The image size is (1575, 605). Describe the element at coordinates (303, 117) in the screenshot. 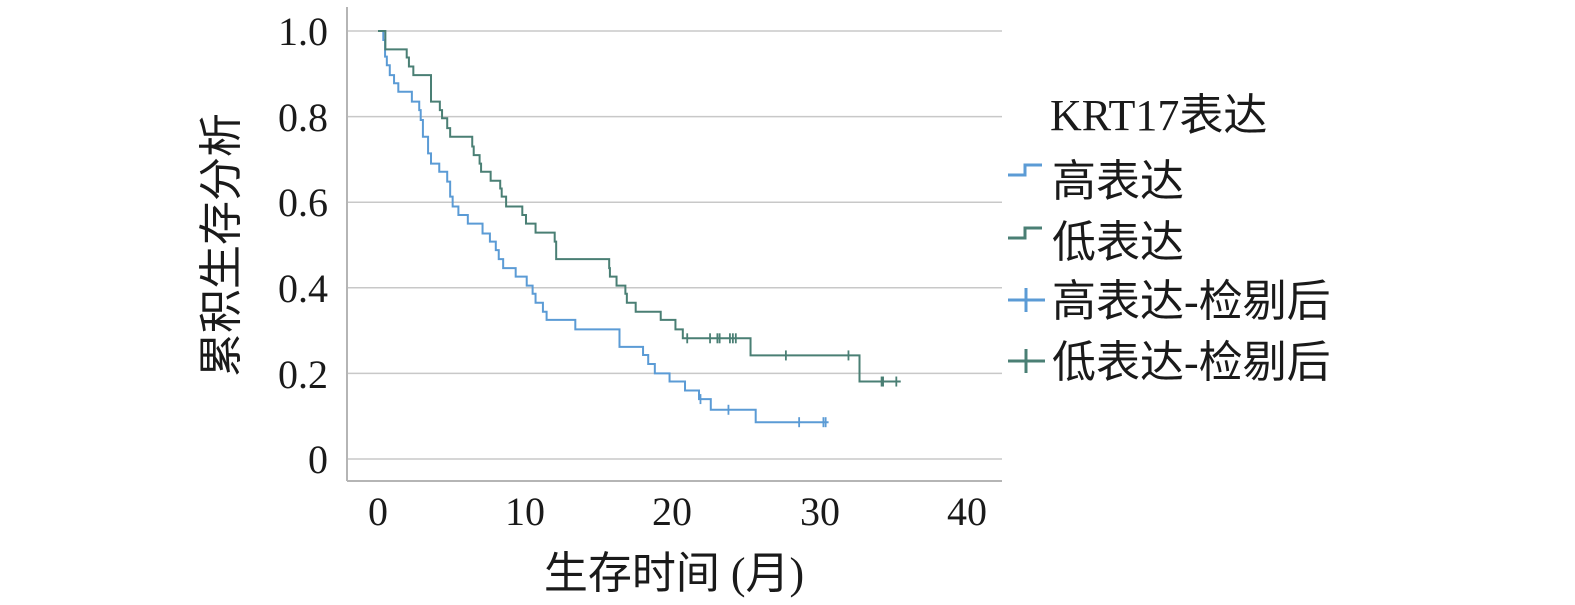

I see `y-tick-label: 0.8` at that location.